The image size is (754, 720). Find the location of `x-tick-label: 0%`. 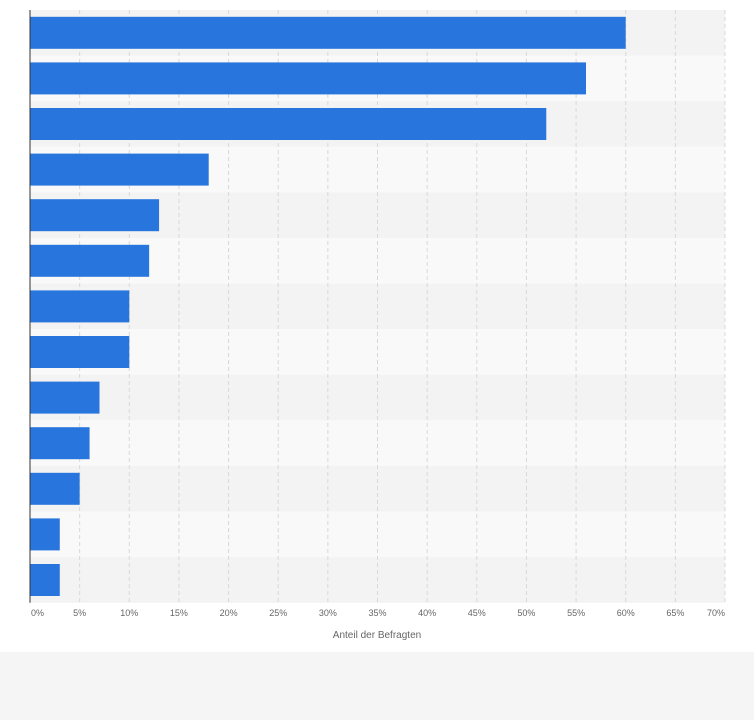

x-tick-label: 0% is located at coordinates (37, 613).